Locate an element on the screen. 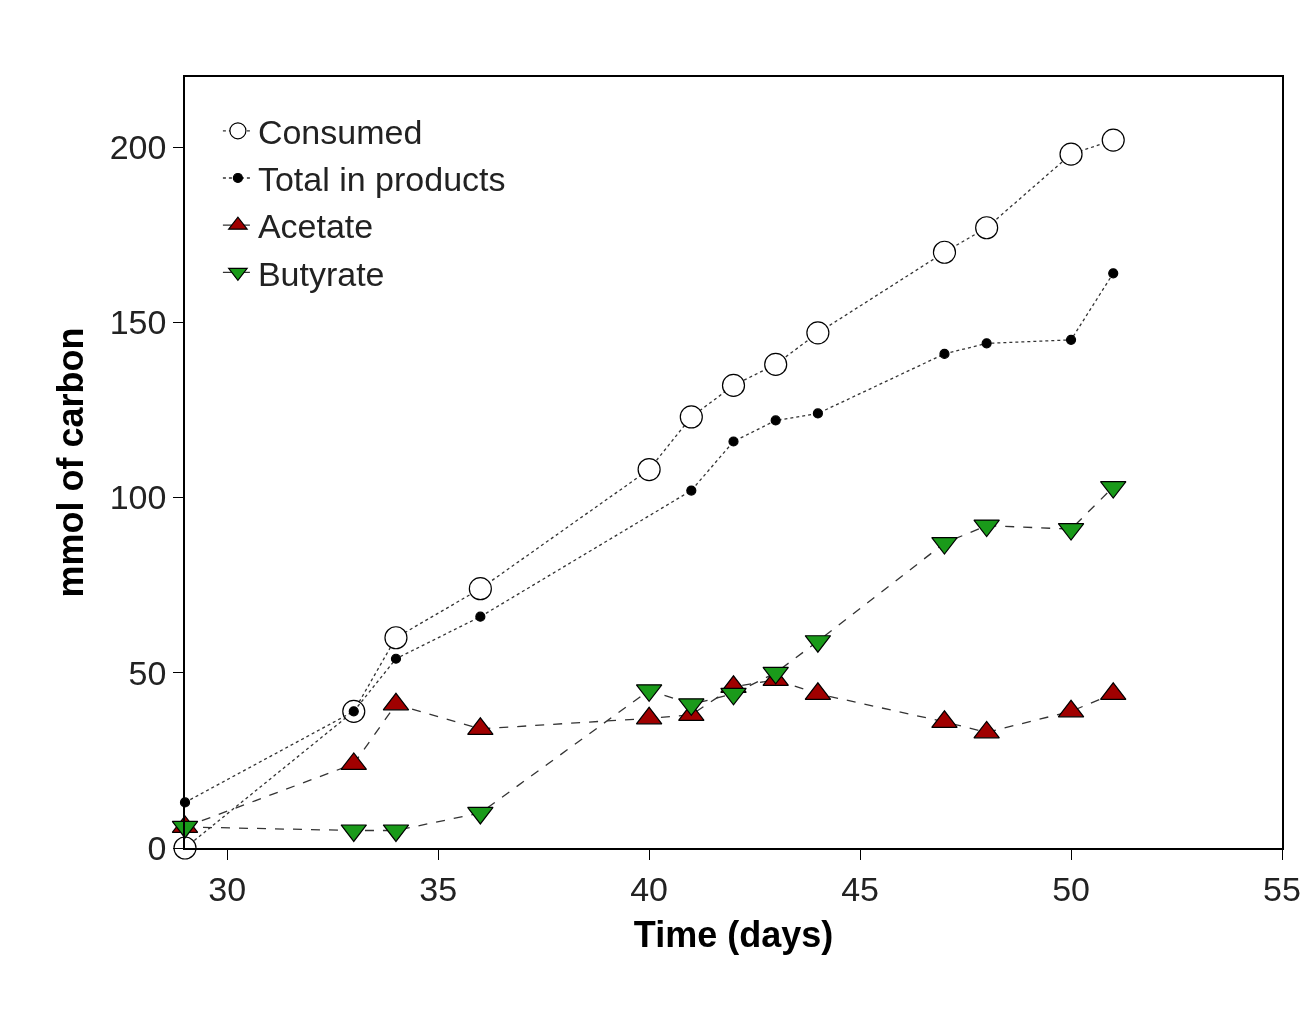 The height and width of the screenshot is (1013, 1311). x-tick-label: 55 is located at coordinates (1282, 888).